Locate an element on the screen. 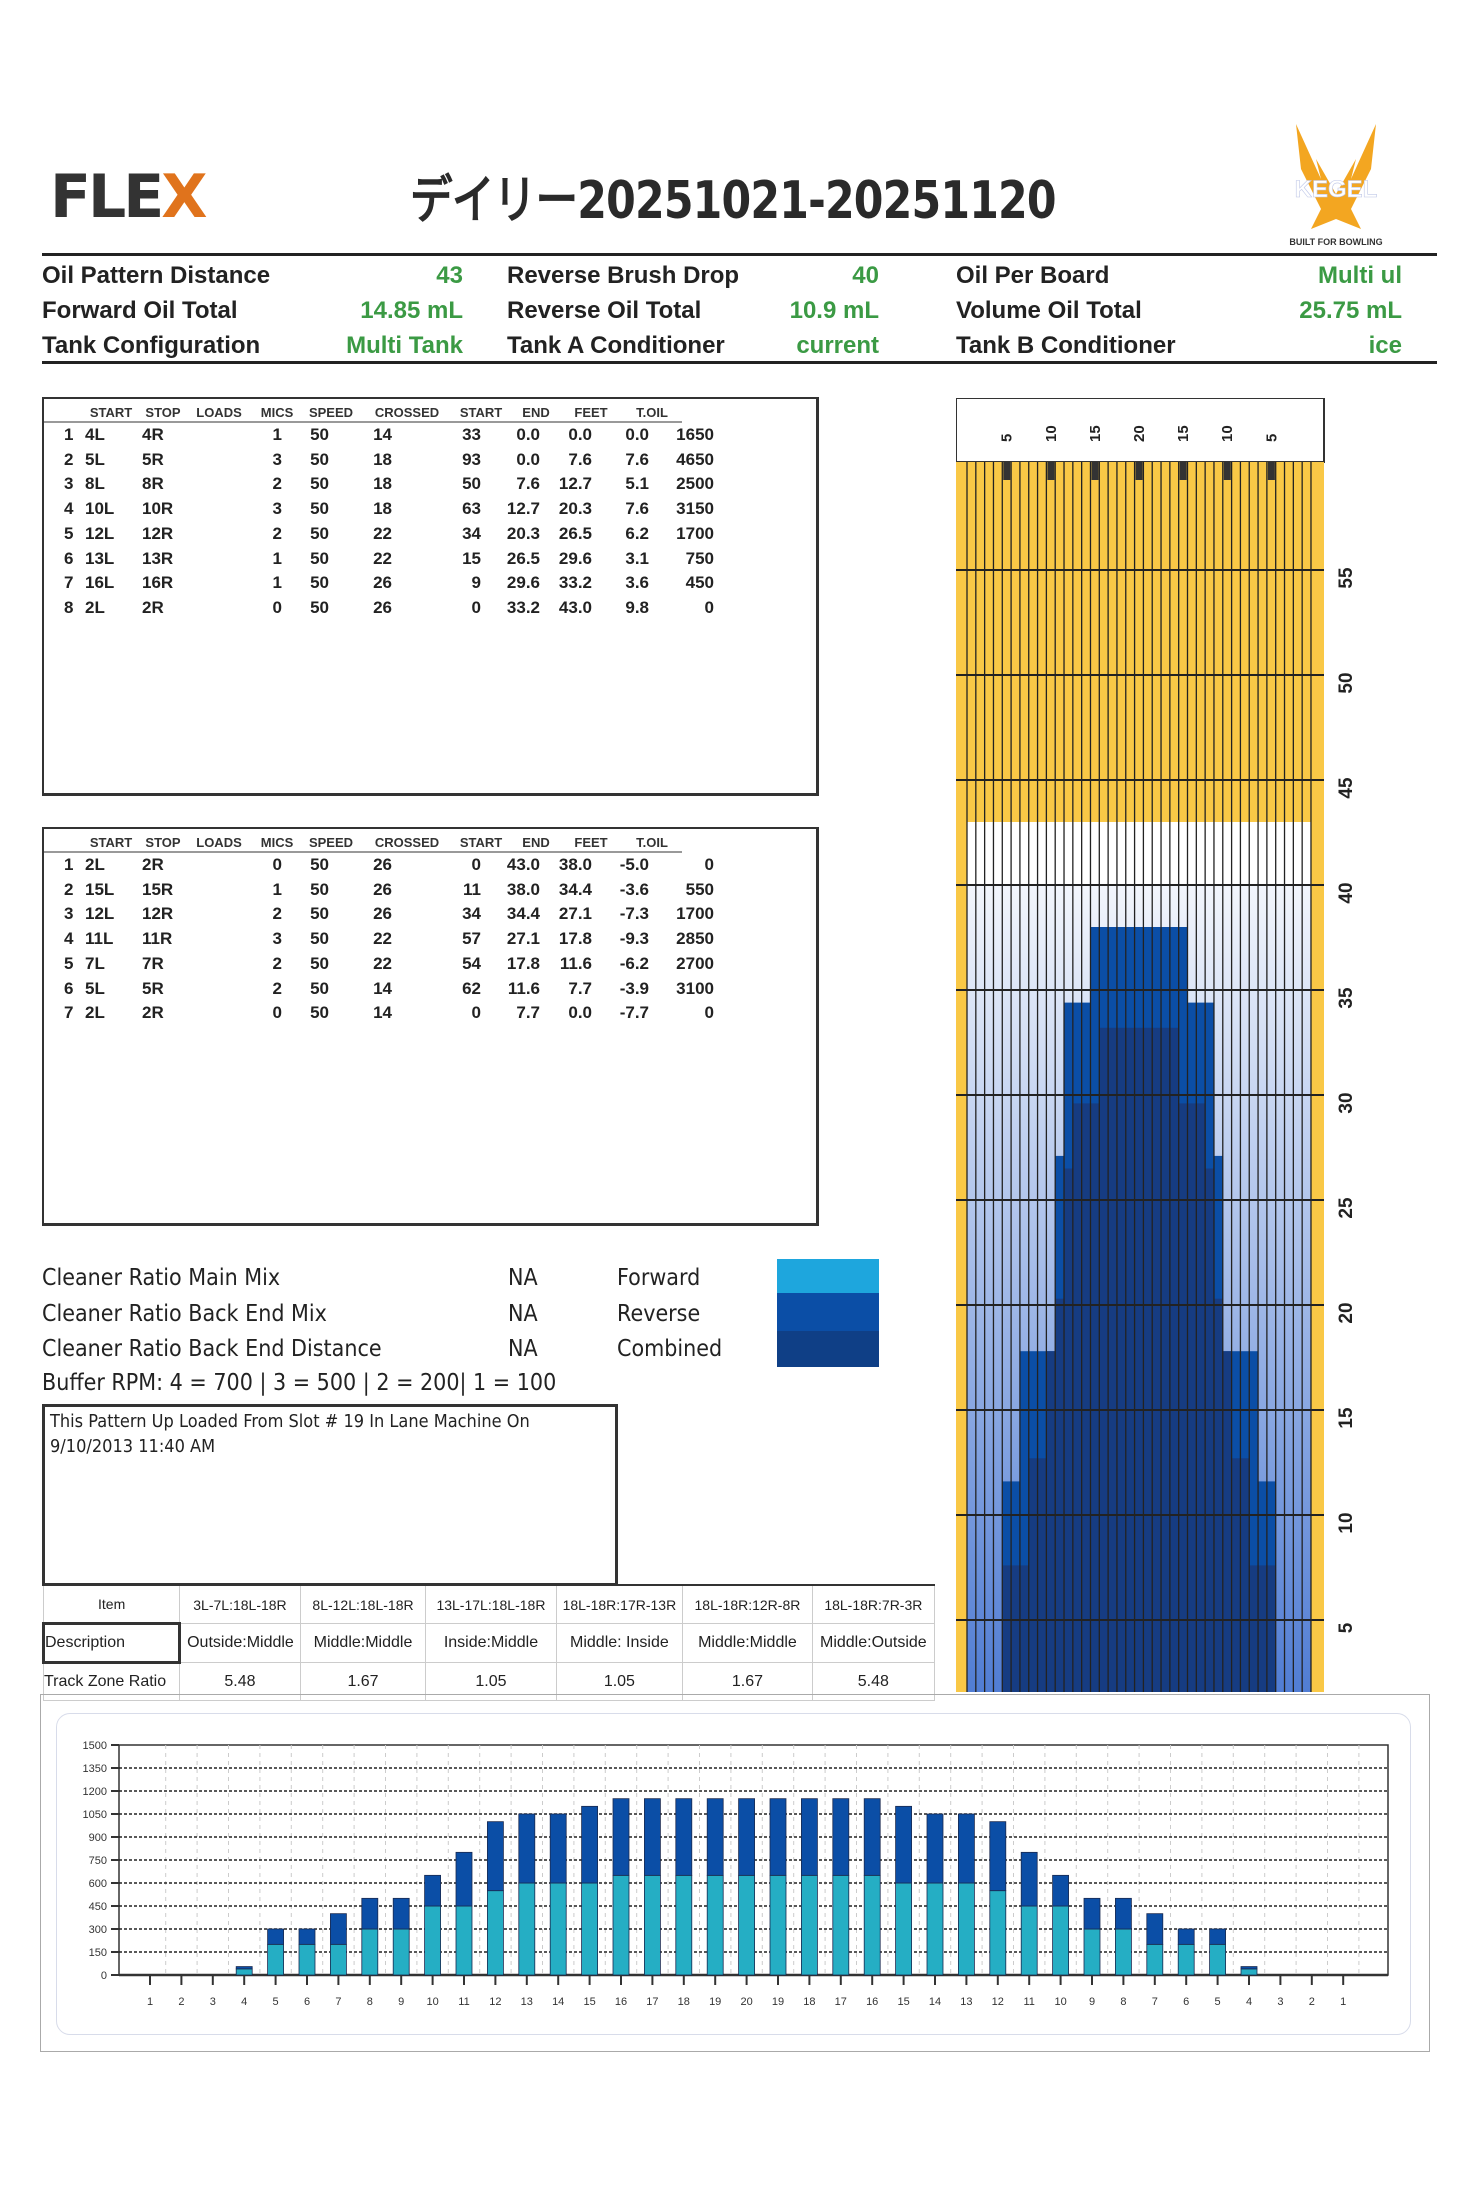  table-cell: 12.7 is located at coordinates (523, 509).